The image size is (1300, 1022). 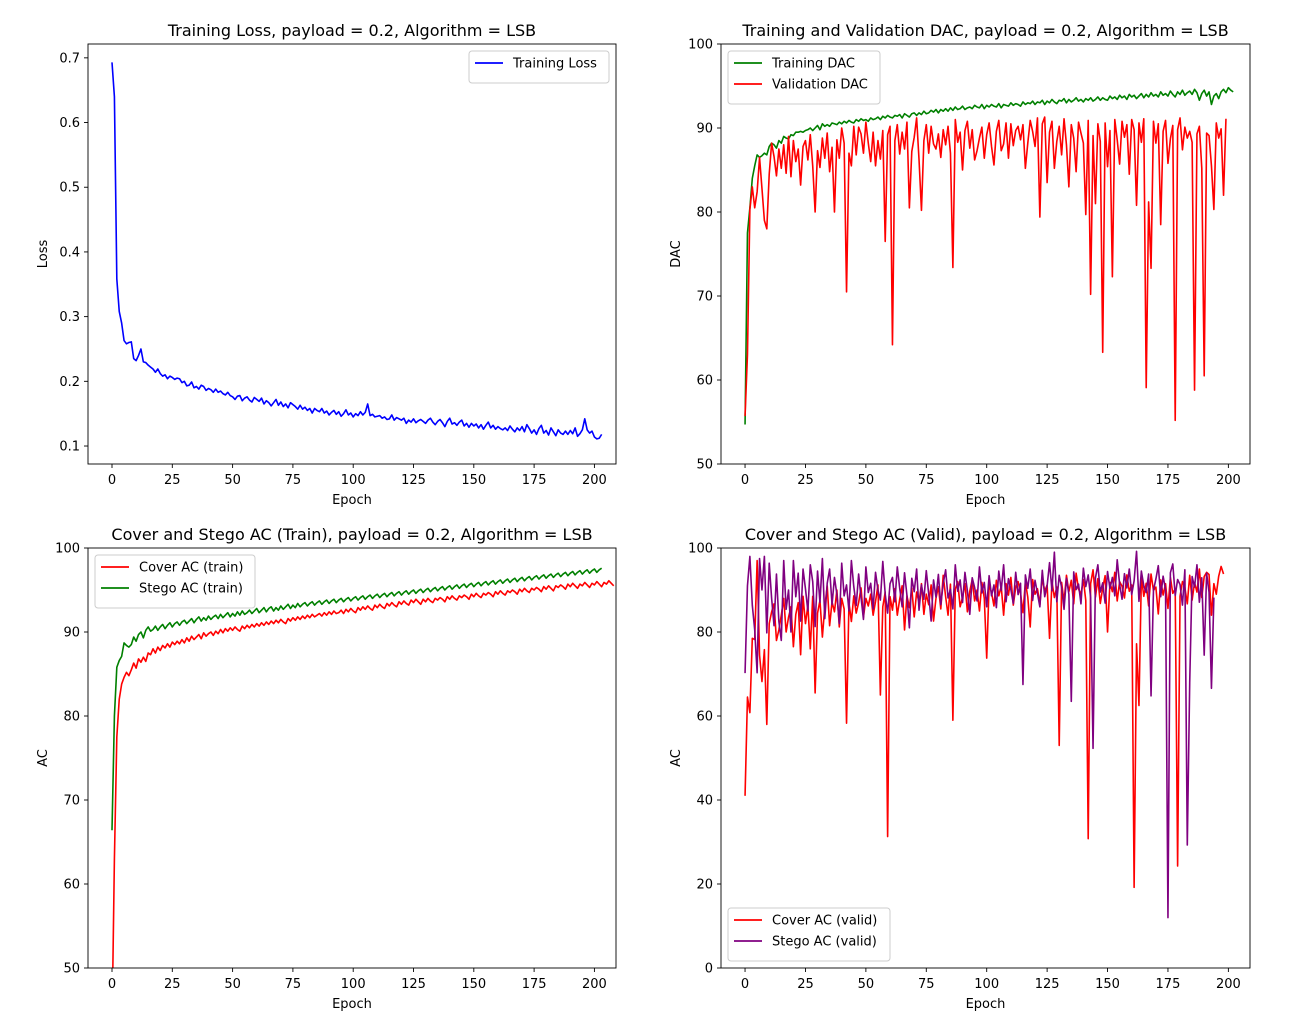 What do you see at coordinates (554, 64) in the screenshot?
I see `legend-label: Training Loss` at bounding box center [554, 64].